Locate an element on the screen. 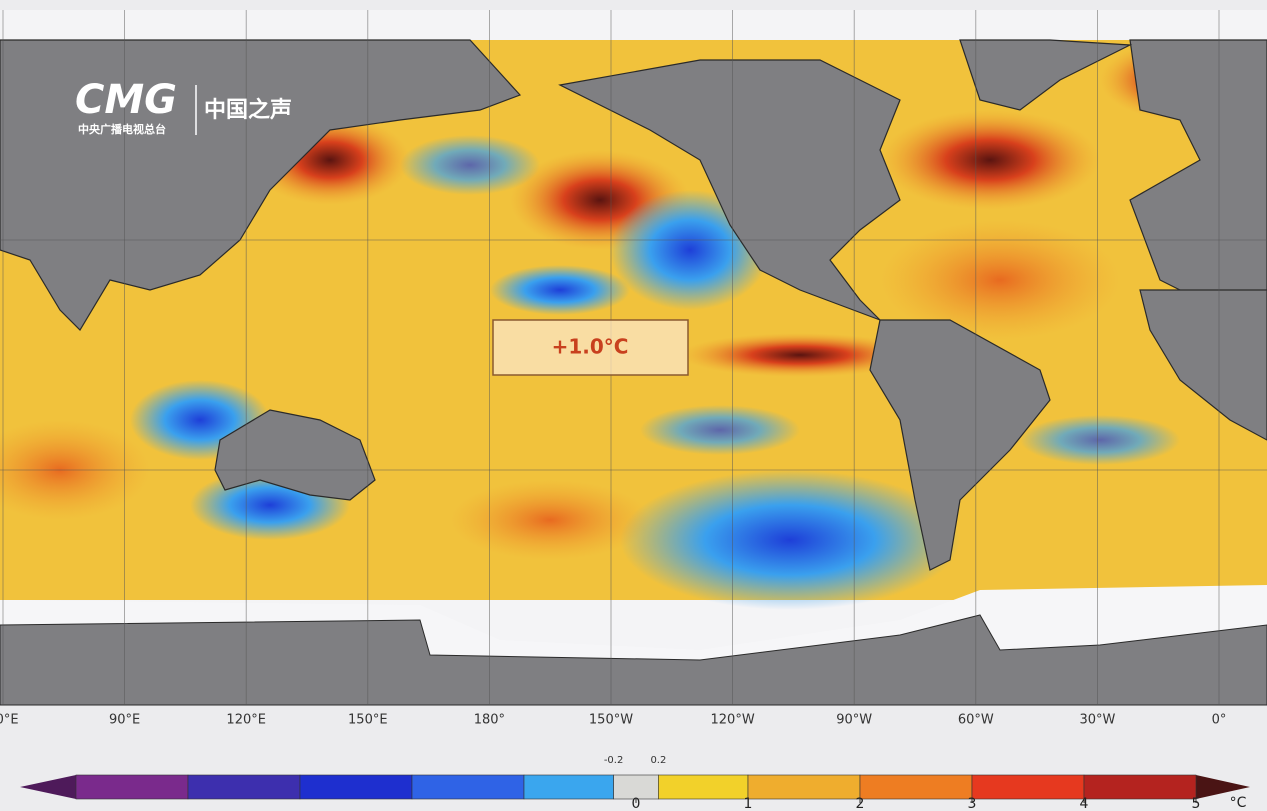 Image resolution: width=1267 pixels, height=811 pixels. colorbar-tick-label: 3 is located at coordinates (972, 803).